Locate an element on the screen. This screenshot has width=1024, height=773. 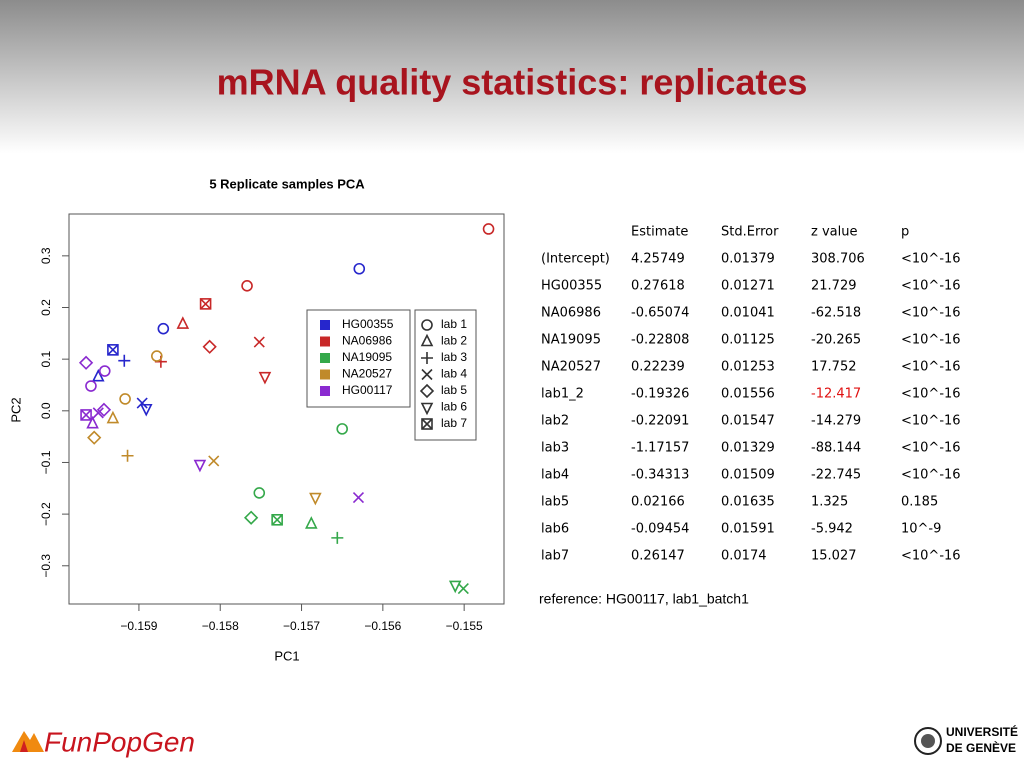
table-cell: 0.01509 is located at coordinates (748, 475).